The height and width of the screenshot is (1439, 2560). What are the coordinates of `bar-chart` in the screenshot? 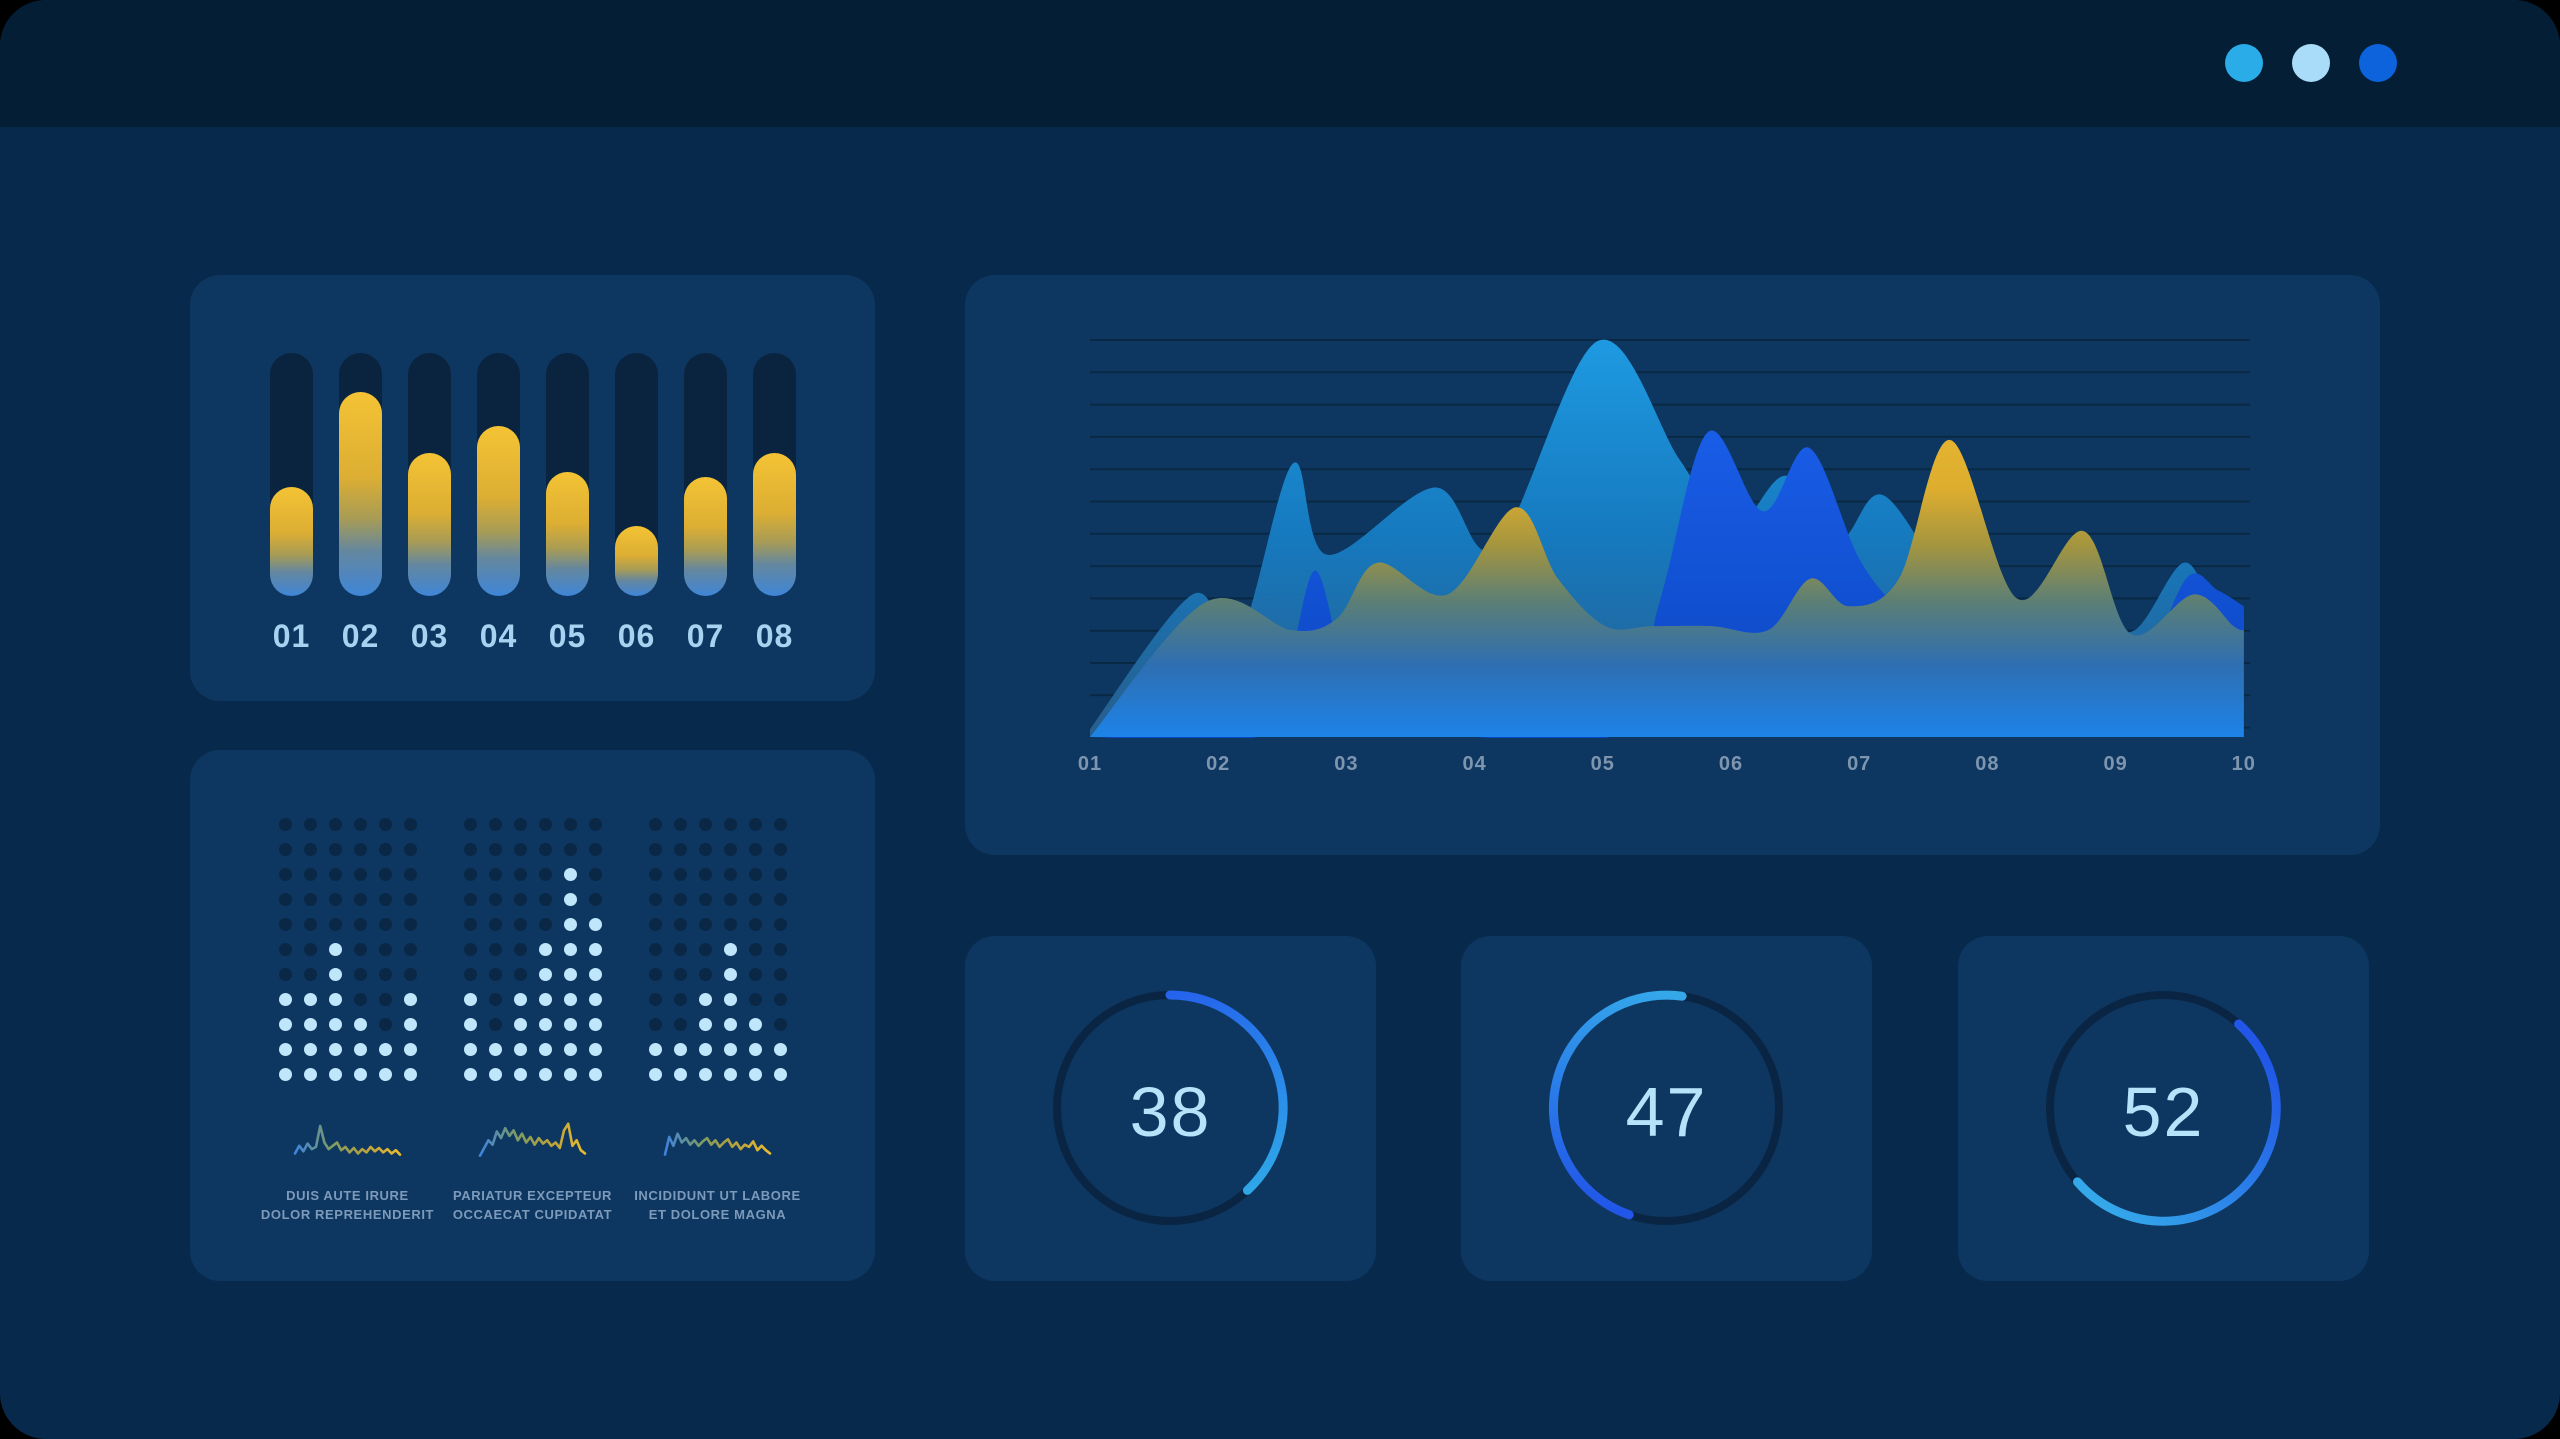 It's located at (533, 474).